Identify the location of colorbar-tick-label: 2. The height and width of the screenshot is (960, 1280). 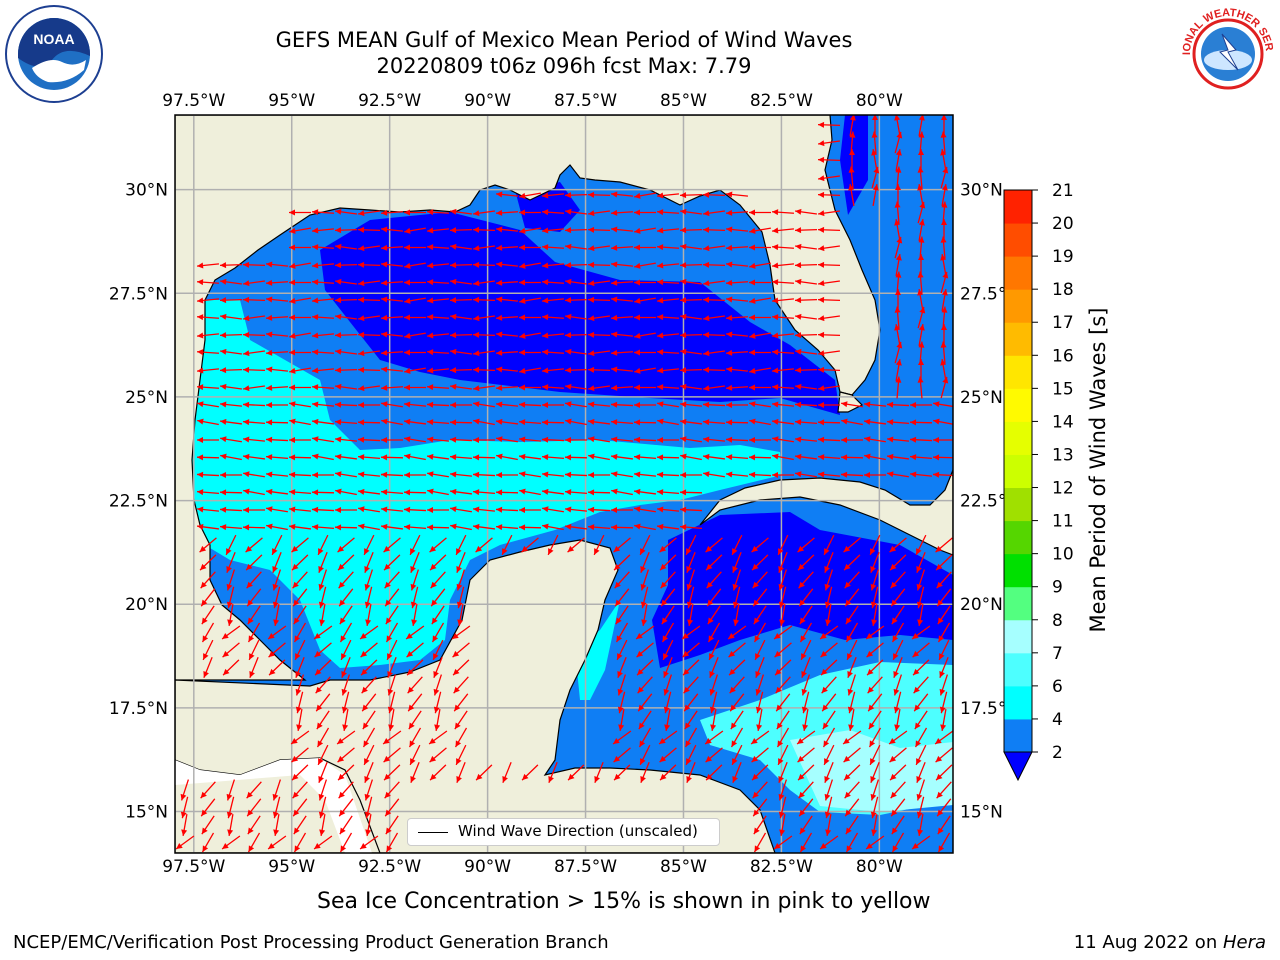
(1057, 753).